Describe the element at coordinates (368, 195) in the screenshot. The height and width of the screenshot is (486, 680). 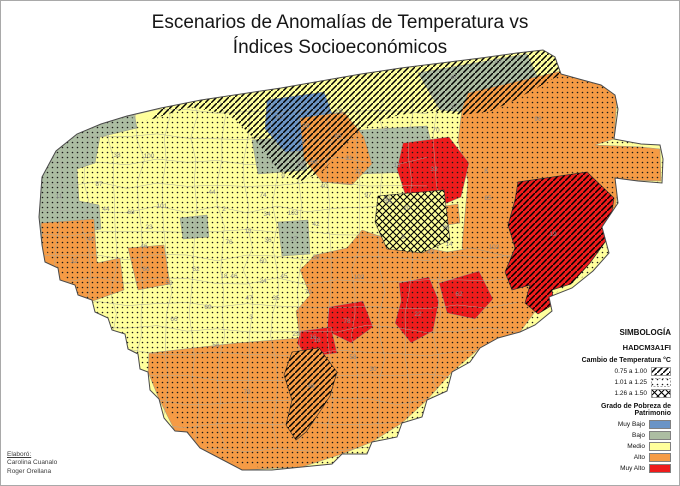
I see `municipality-number: 97` at that location.